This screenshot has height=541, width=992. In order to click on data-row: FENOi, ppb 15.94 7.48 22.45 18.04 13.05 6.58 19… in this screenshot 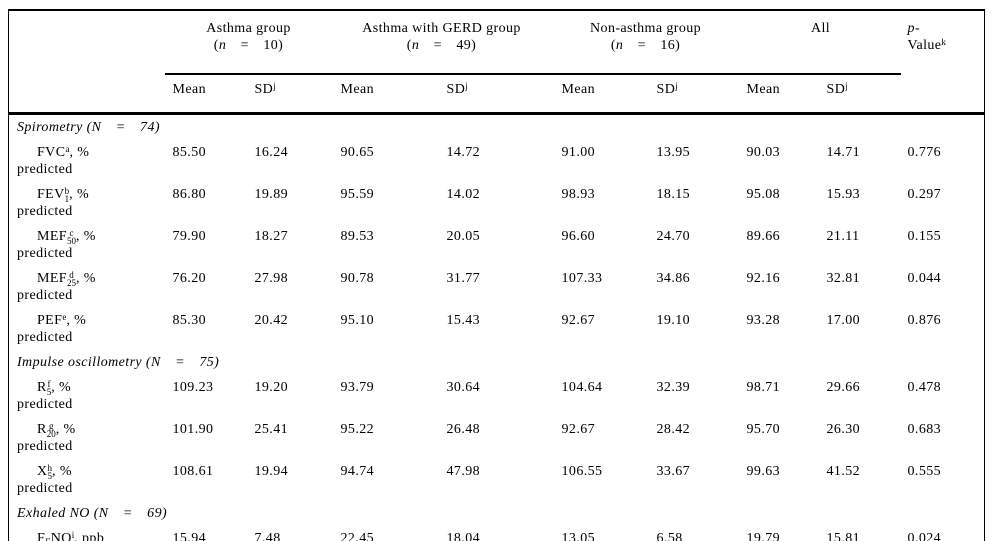, I will do `click(497, 533)`.